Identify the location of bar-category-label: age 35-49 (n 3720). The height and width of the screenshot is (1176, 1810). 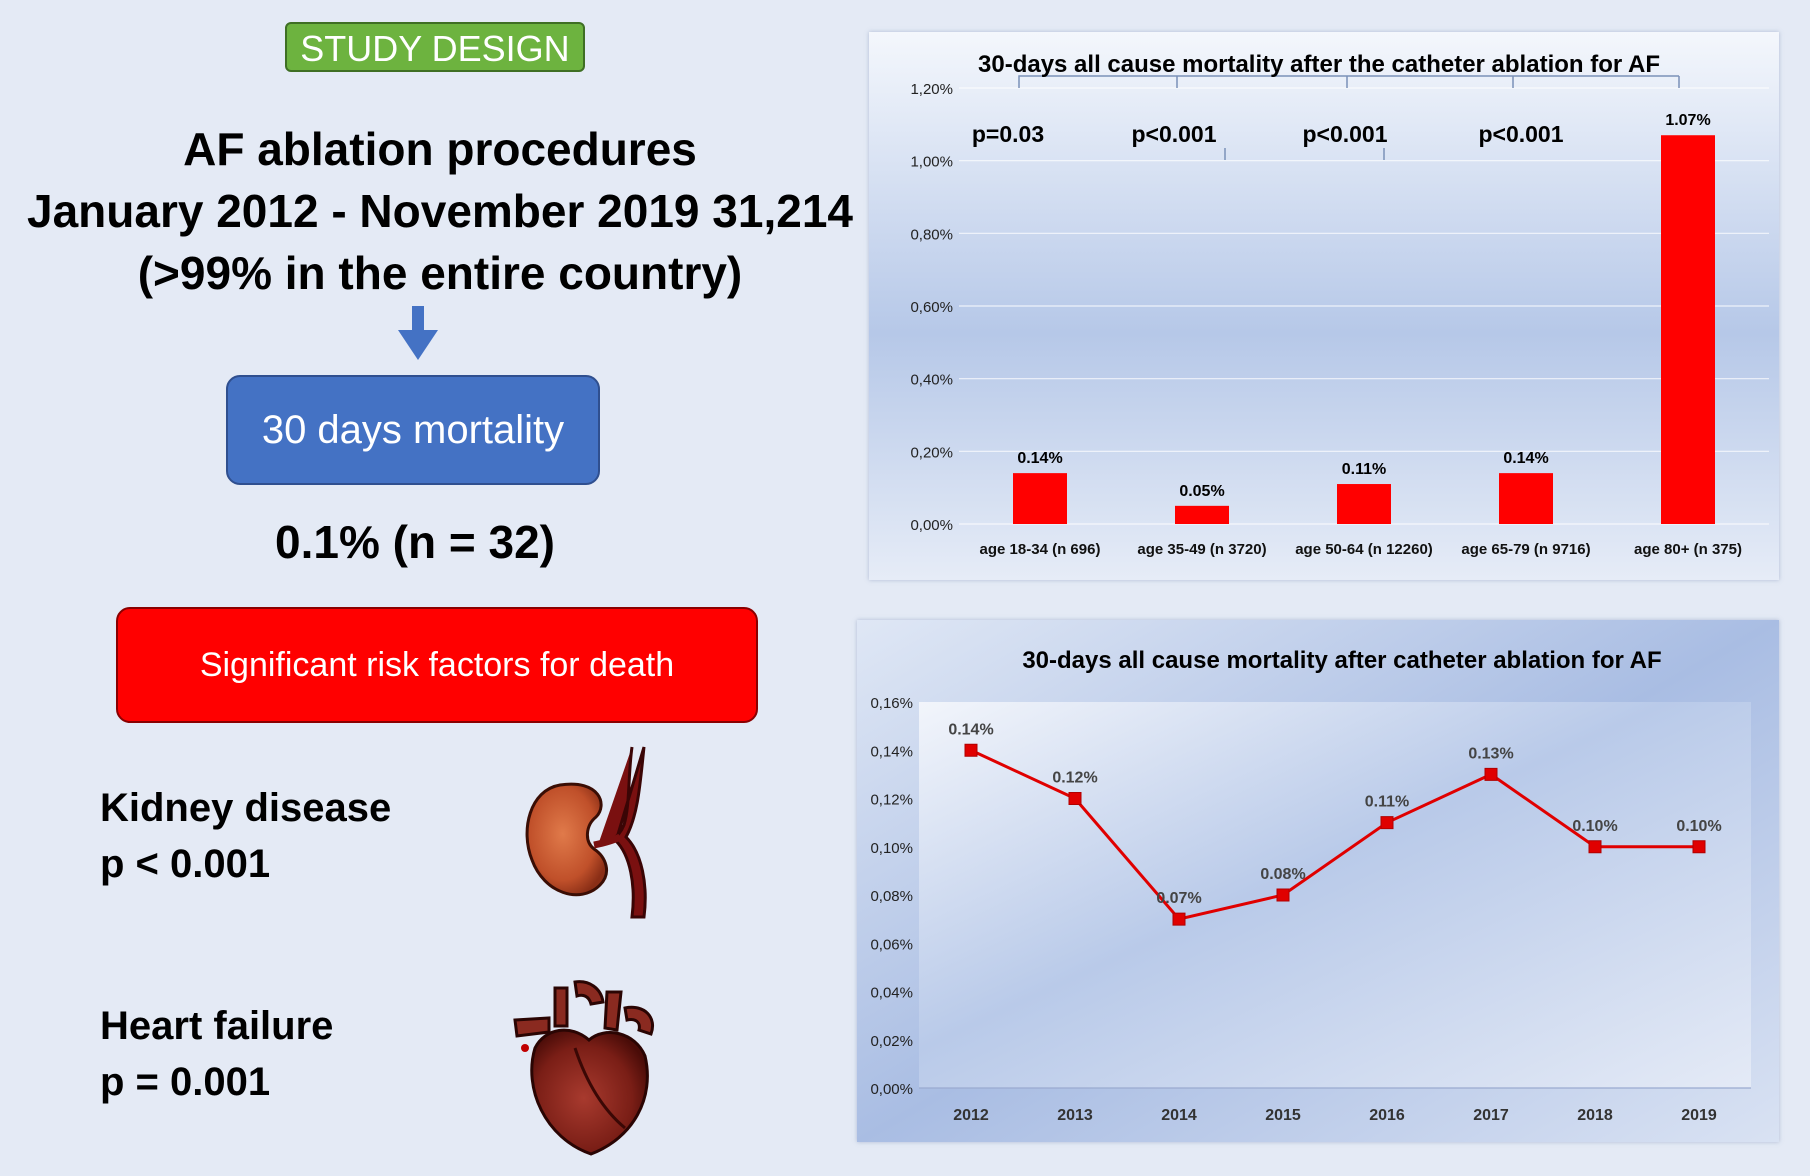
(1201, 549).